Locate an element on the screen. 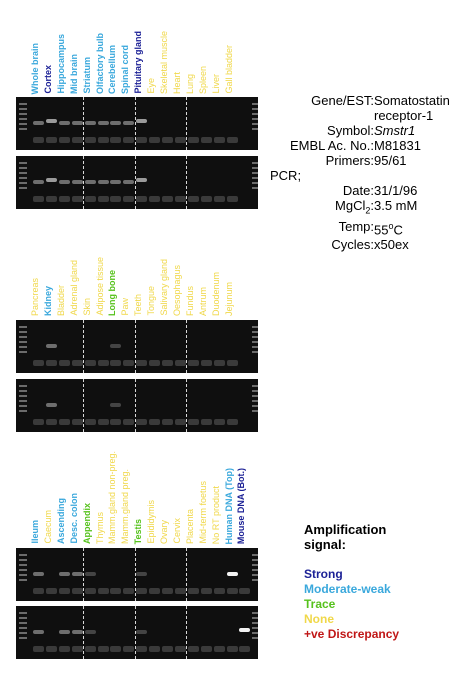  info-row-date: Date: 31/1/96 is located at coordinates (380, 190).